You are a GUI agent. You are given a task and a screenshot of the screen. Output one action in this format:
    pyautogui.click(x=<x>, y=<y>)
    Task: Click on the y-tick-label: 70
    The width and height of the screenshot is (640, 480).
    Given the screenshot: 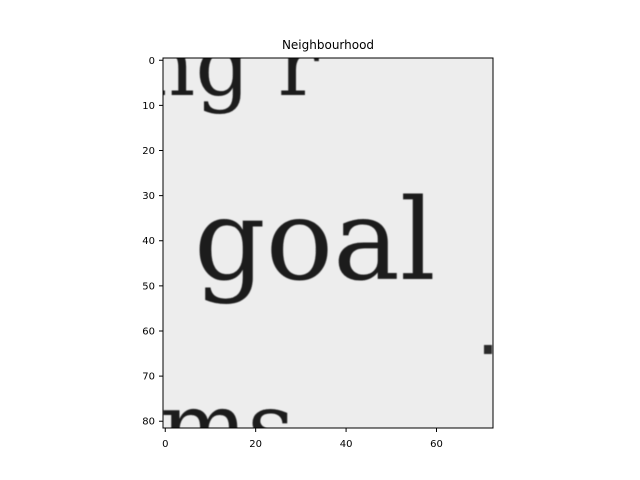 What is the action you would take?
    pyautogui.click(x=148, y=377)
    